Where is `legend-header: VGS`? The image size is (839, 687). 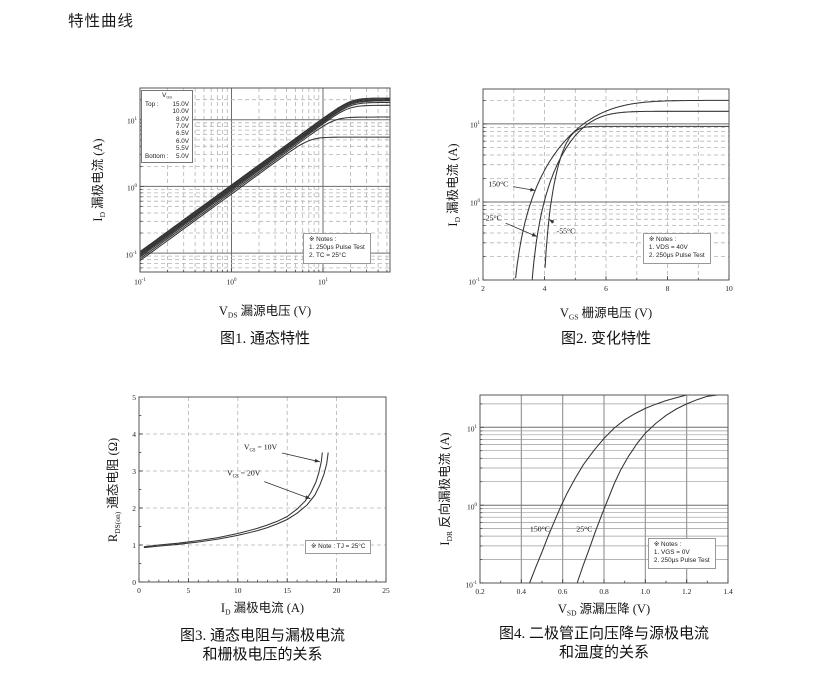 legend-header: VGS is located at coordinates (167, 96).